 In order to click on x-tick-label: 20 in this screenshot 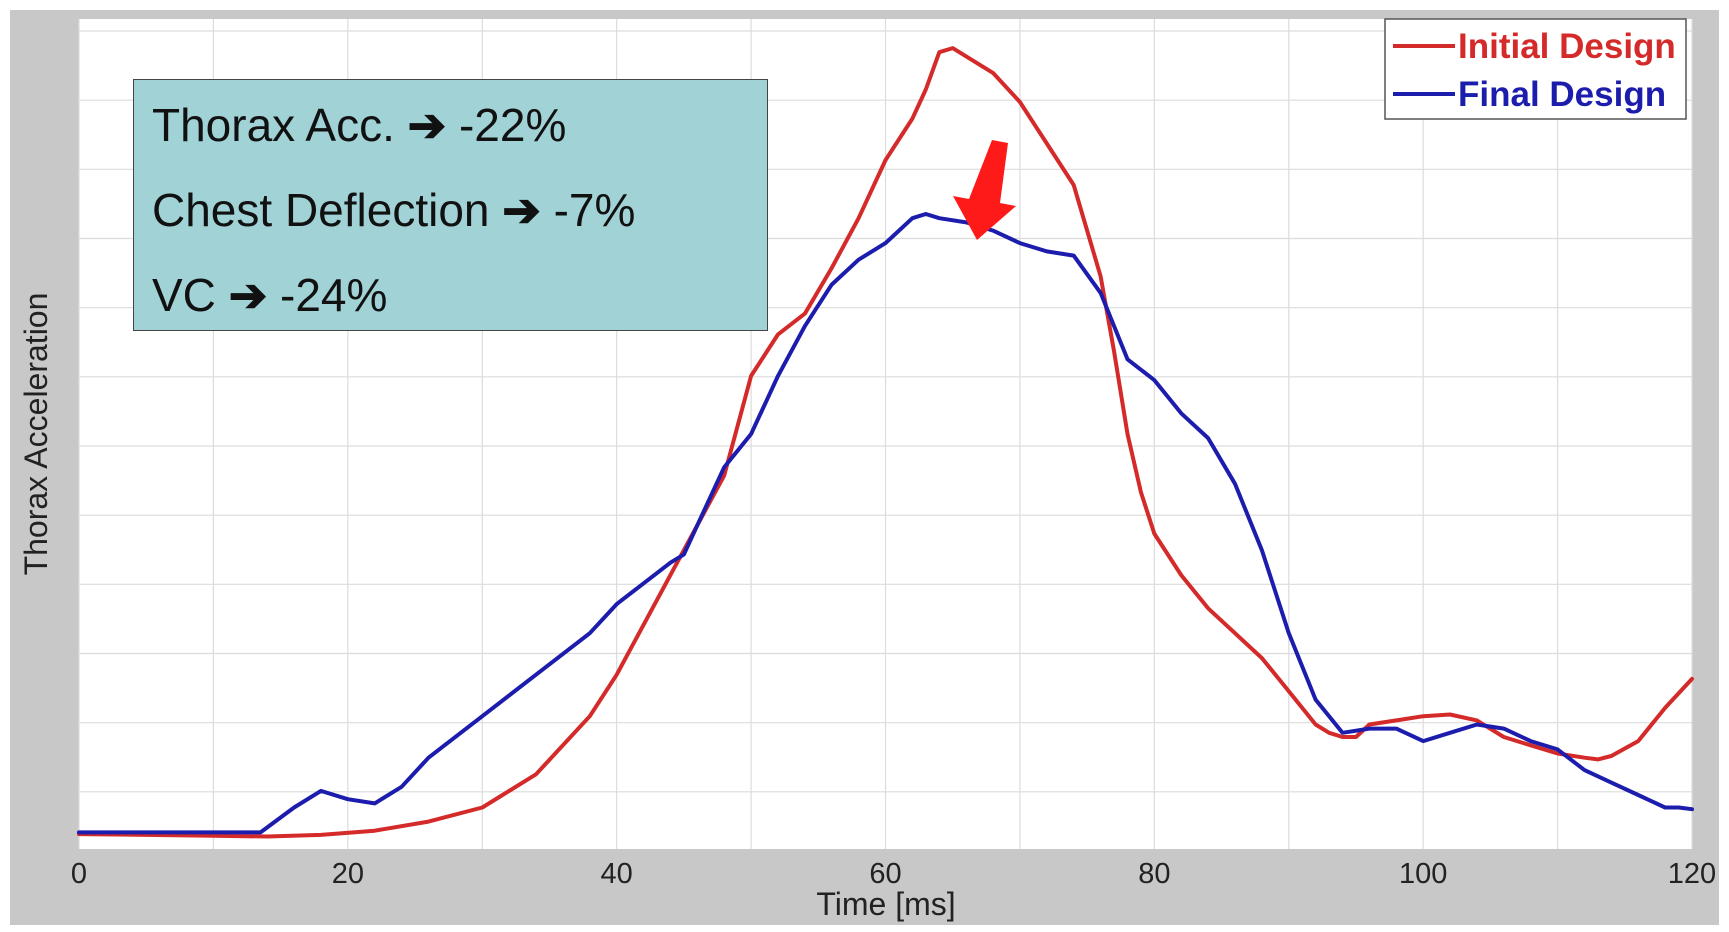, I will do `click(348, 874)`.